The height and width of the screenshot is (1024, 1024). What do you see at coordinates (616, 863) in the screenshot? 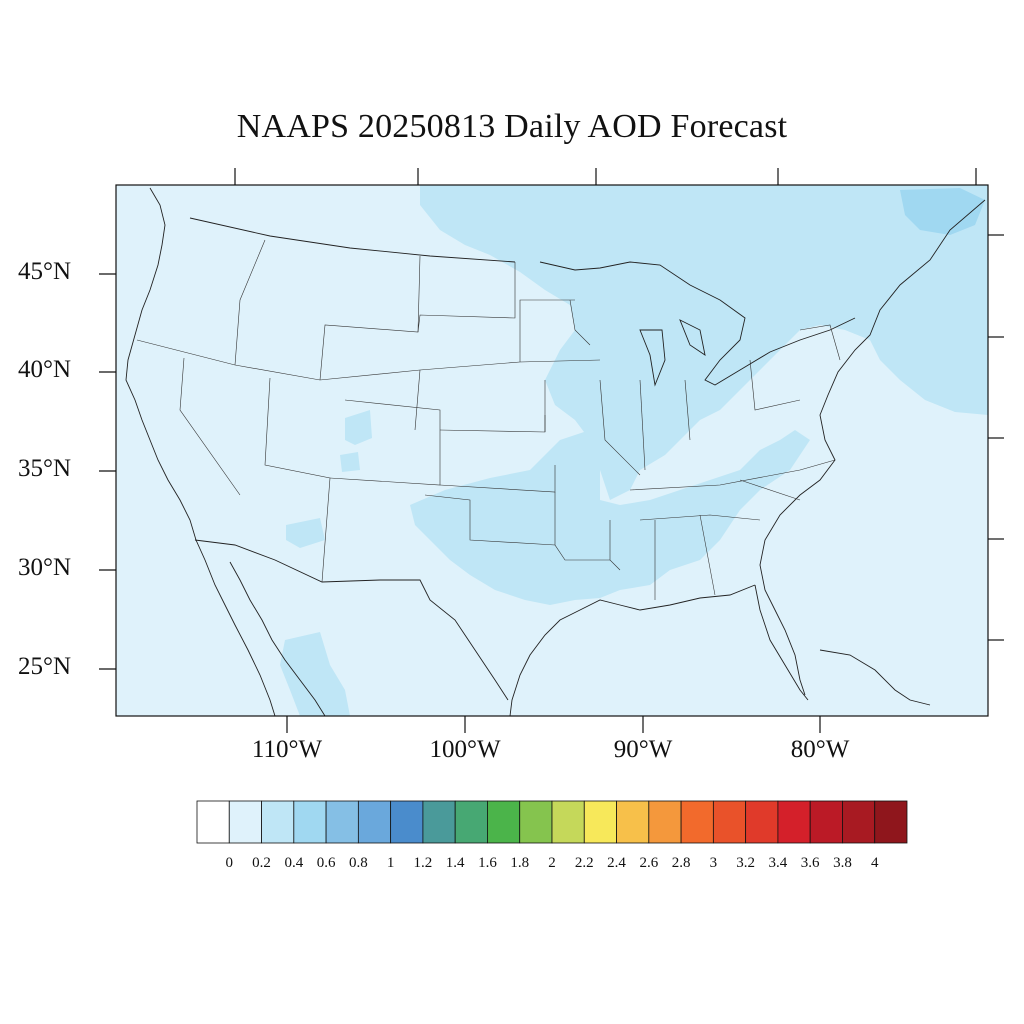
I see `colorbar-tick-label: 2.4` at bounding box center [616, 863].